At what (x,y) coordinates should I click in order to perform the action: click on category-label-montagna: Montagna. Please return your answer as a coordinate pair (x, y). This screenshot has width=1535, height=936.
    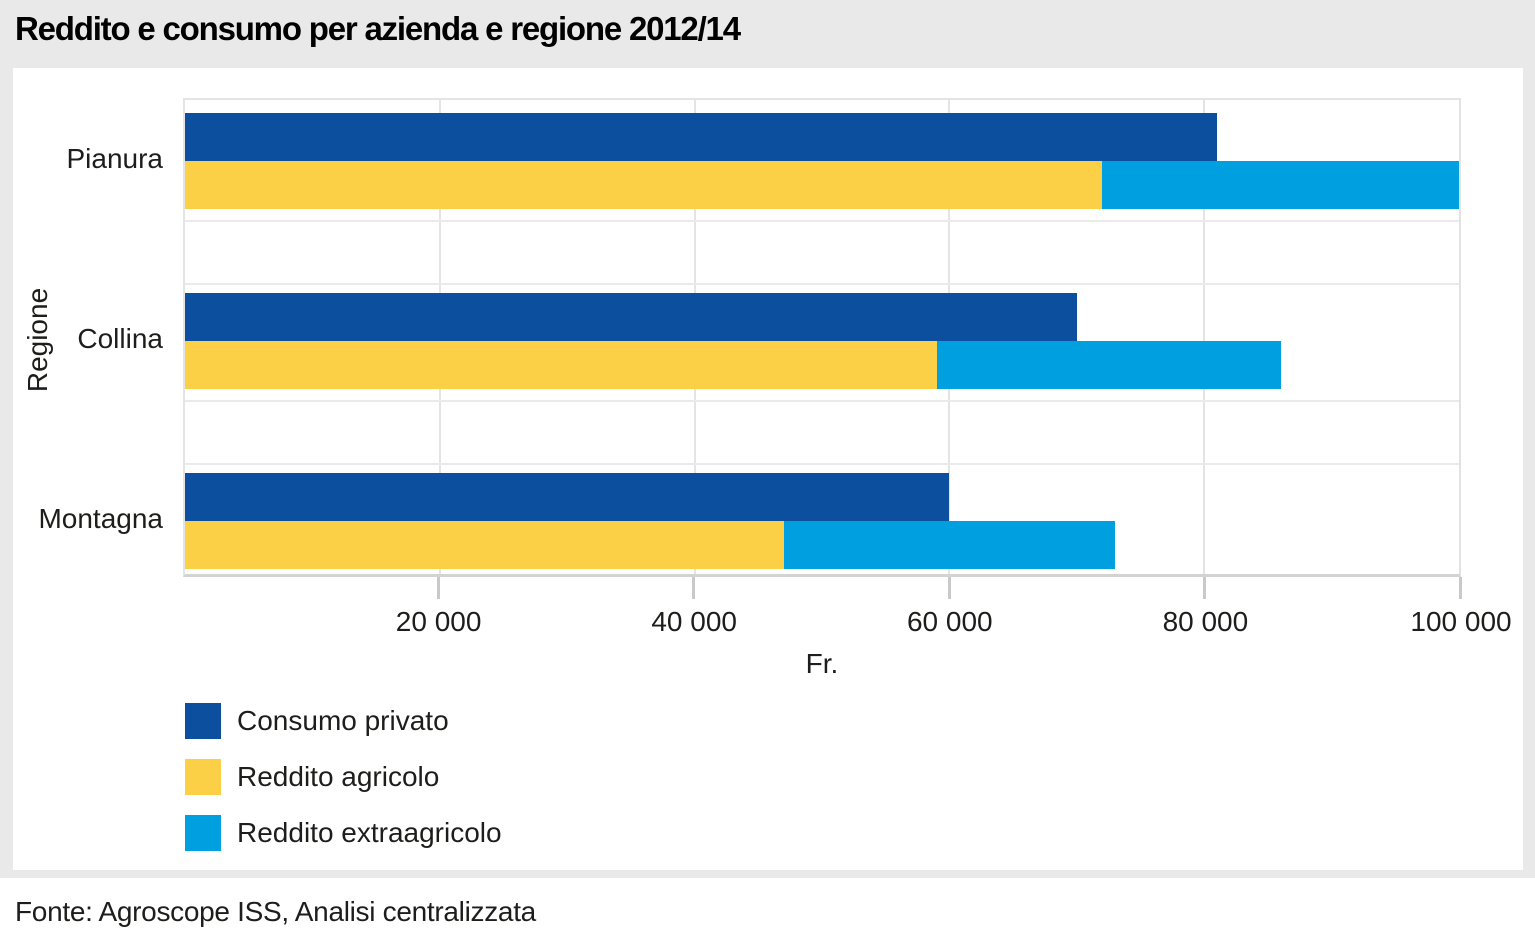
    Looking at the image, I should click on (100, 518).